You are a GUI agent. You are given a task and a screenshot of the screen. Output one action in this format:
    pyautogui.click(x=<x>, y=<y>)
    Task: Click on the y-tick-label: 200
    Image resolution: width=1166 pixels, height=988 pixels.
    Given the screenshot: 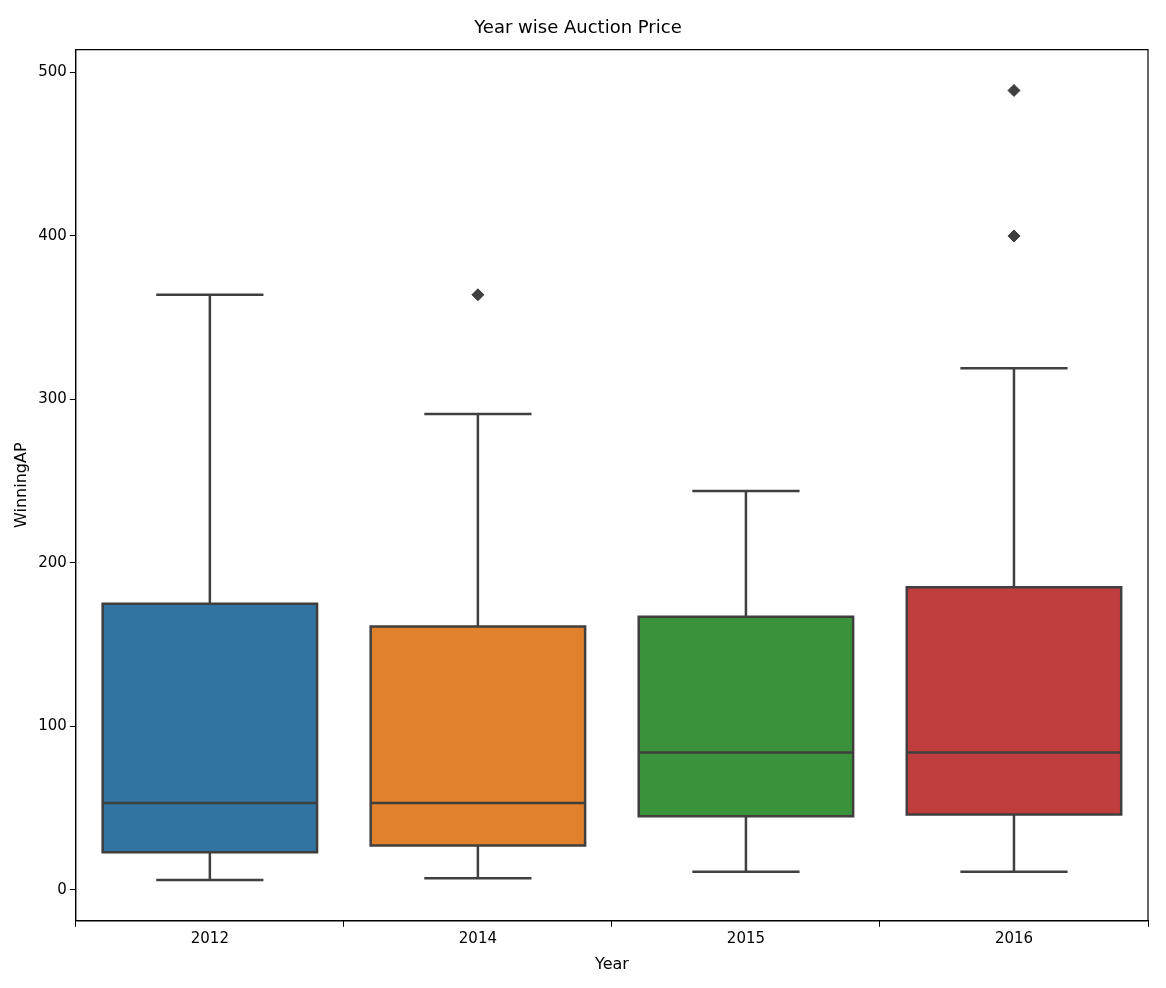 What is the action you would take?
    pyautogui.click(x=52, y=561)
    